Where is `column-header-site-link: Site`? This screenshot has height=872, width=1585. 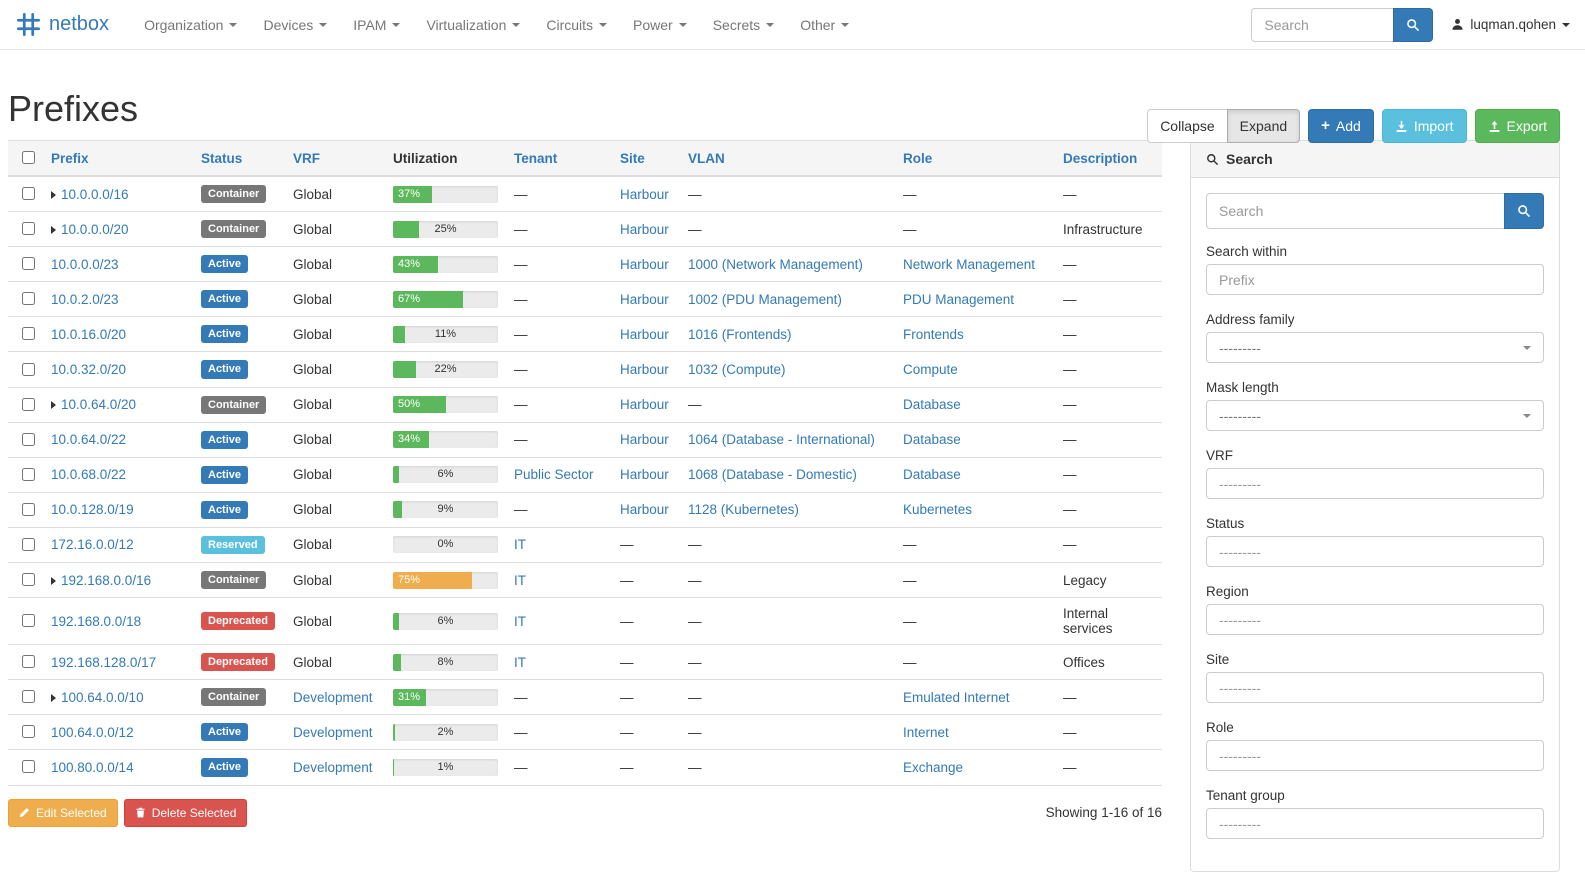 column-header-site-link: Site is located at coordinates (632, 158).